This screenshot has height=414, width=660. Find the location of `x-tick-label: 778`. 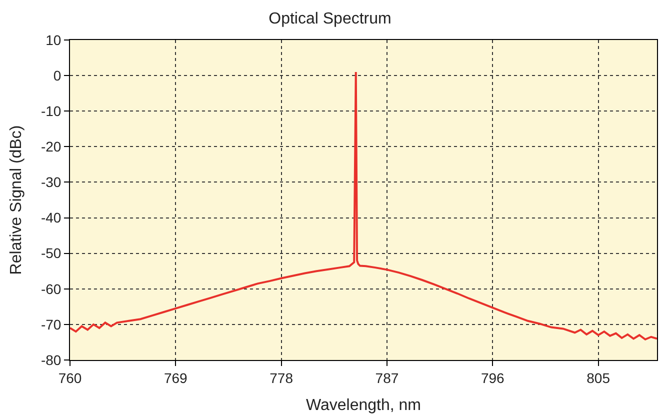

x-tick-label: 778 is located at coordinates (282, 378).